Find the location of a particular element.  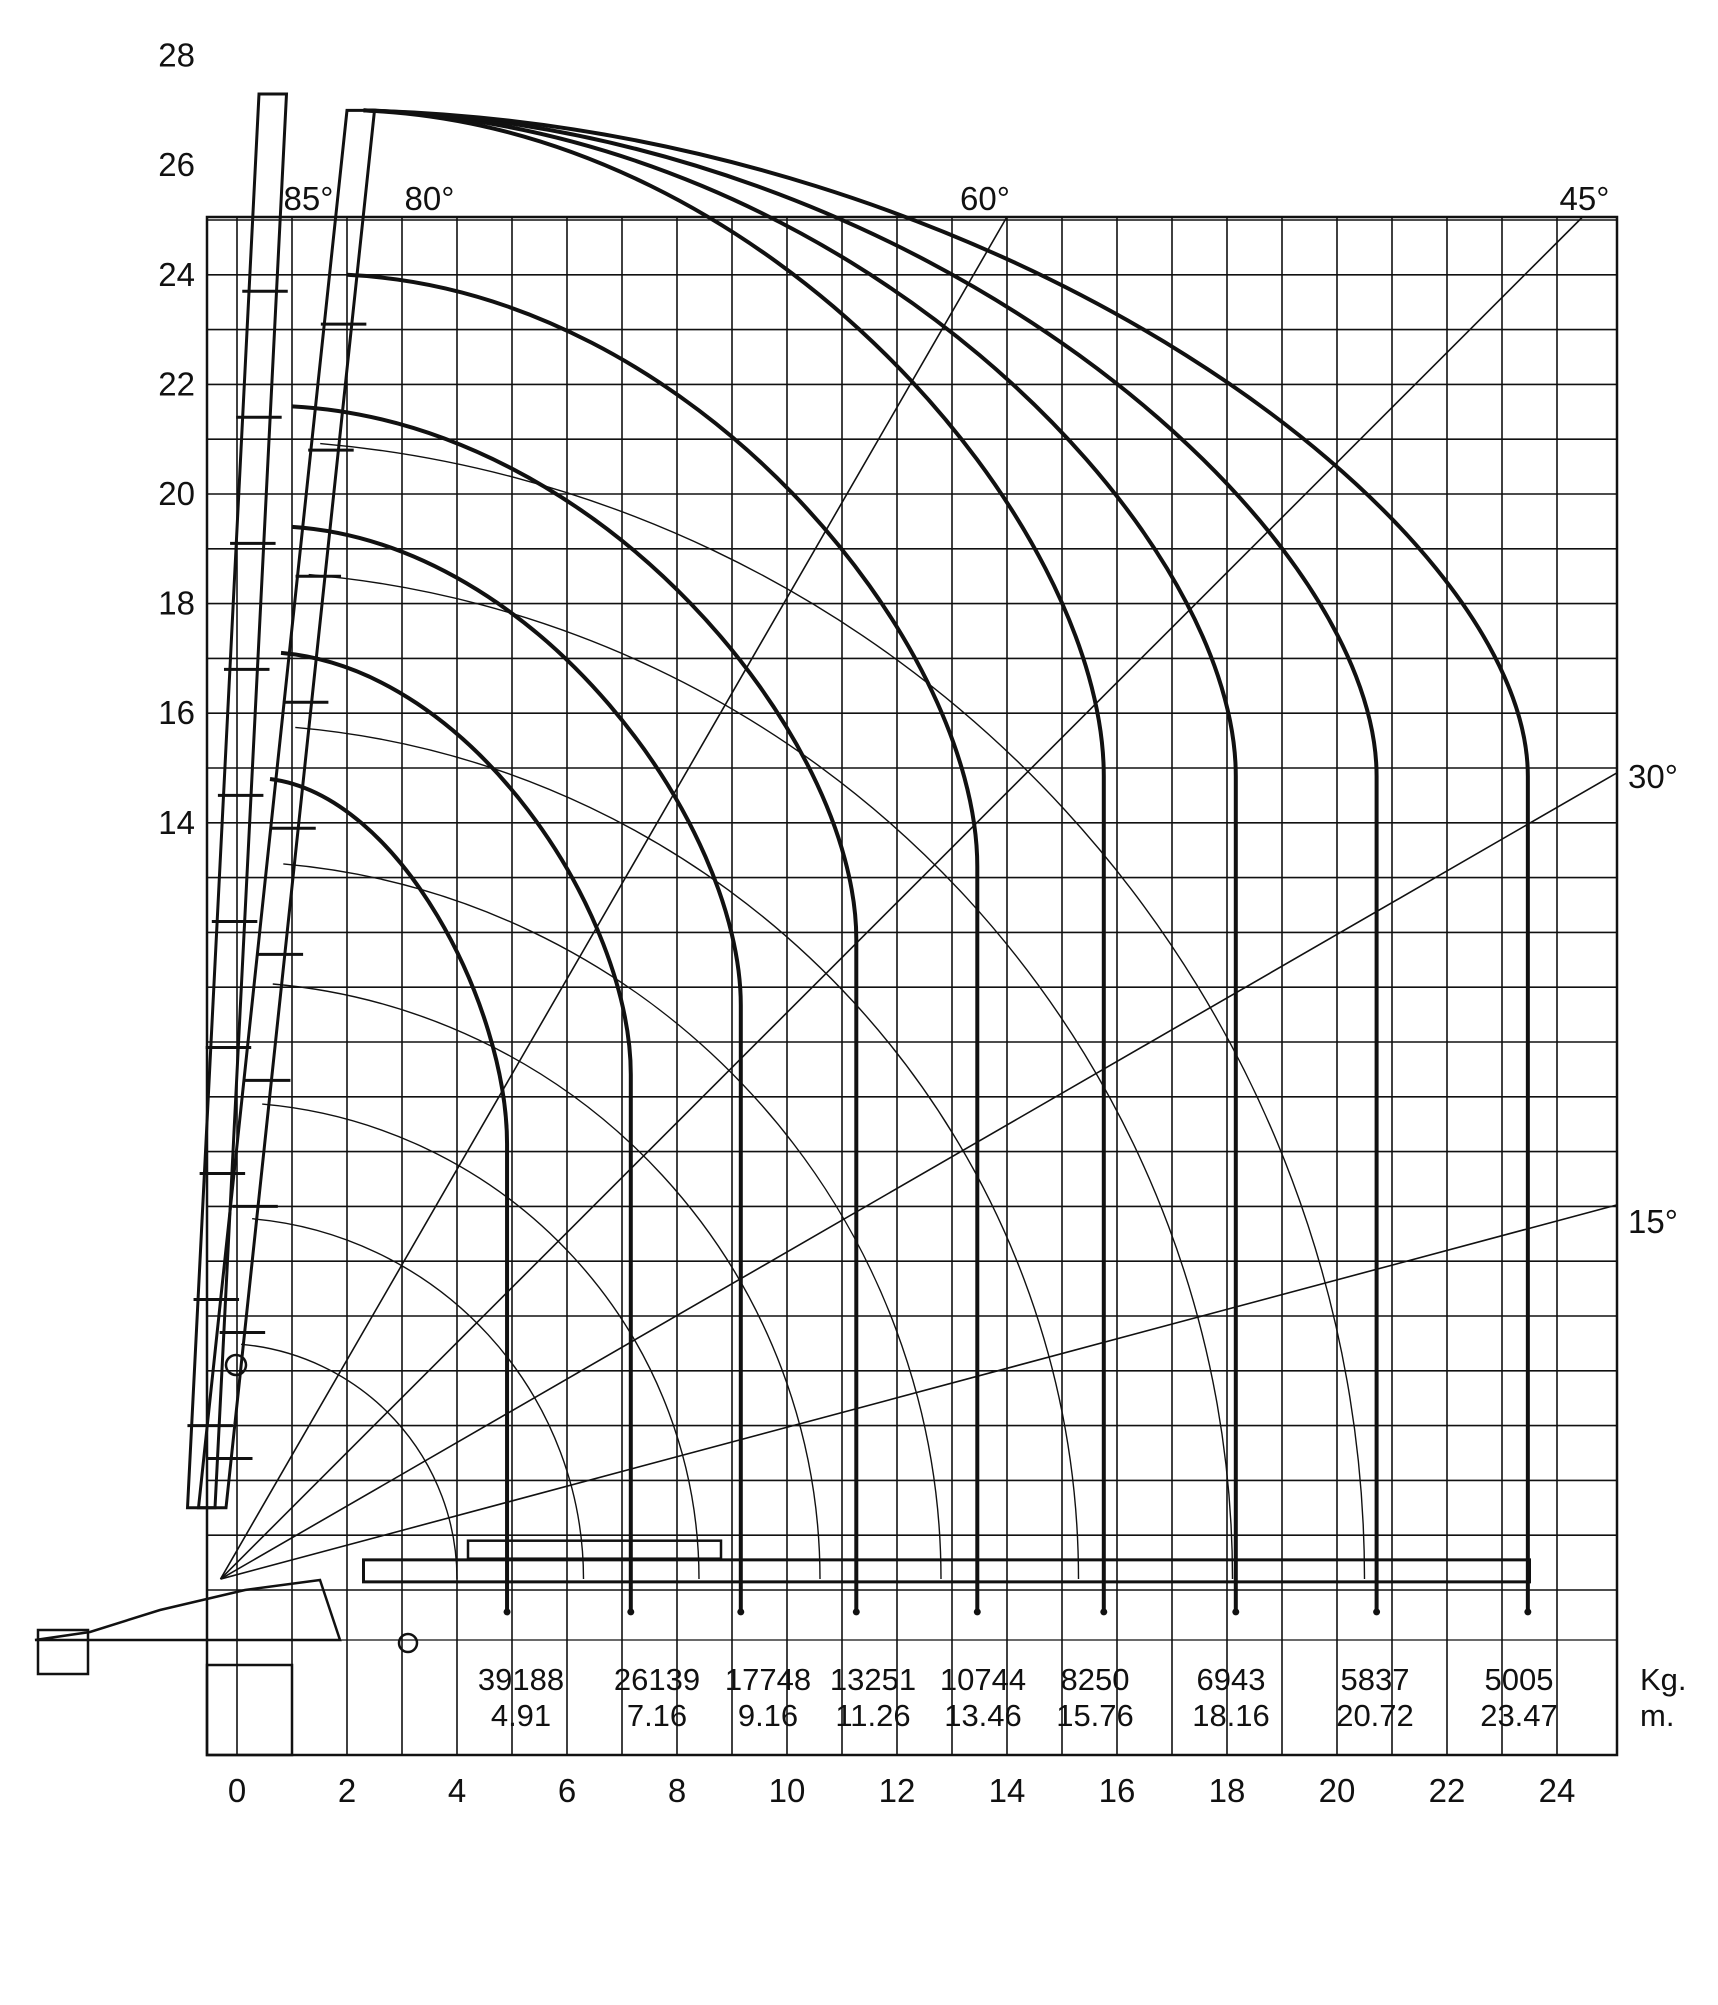

reach-value: 9.16 is located at coordinates (768, 1715).